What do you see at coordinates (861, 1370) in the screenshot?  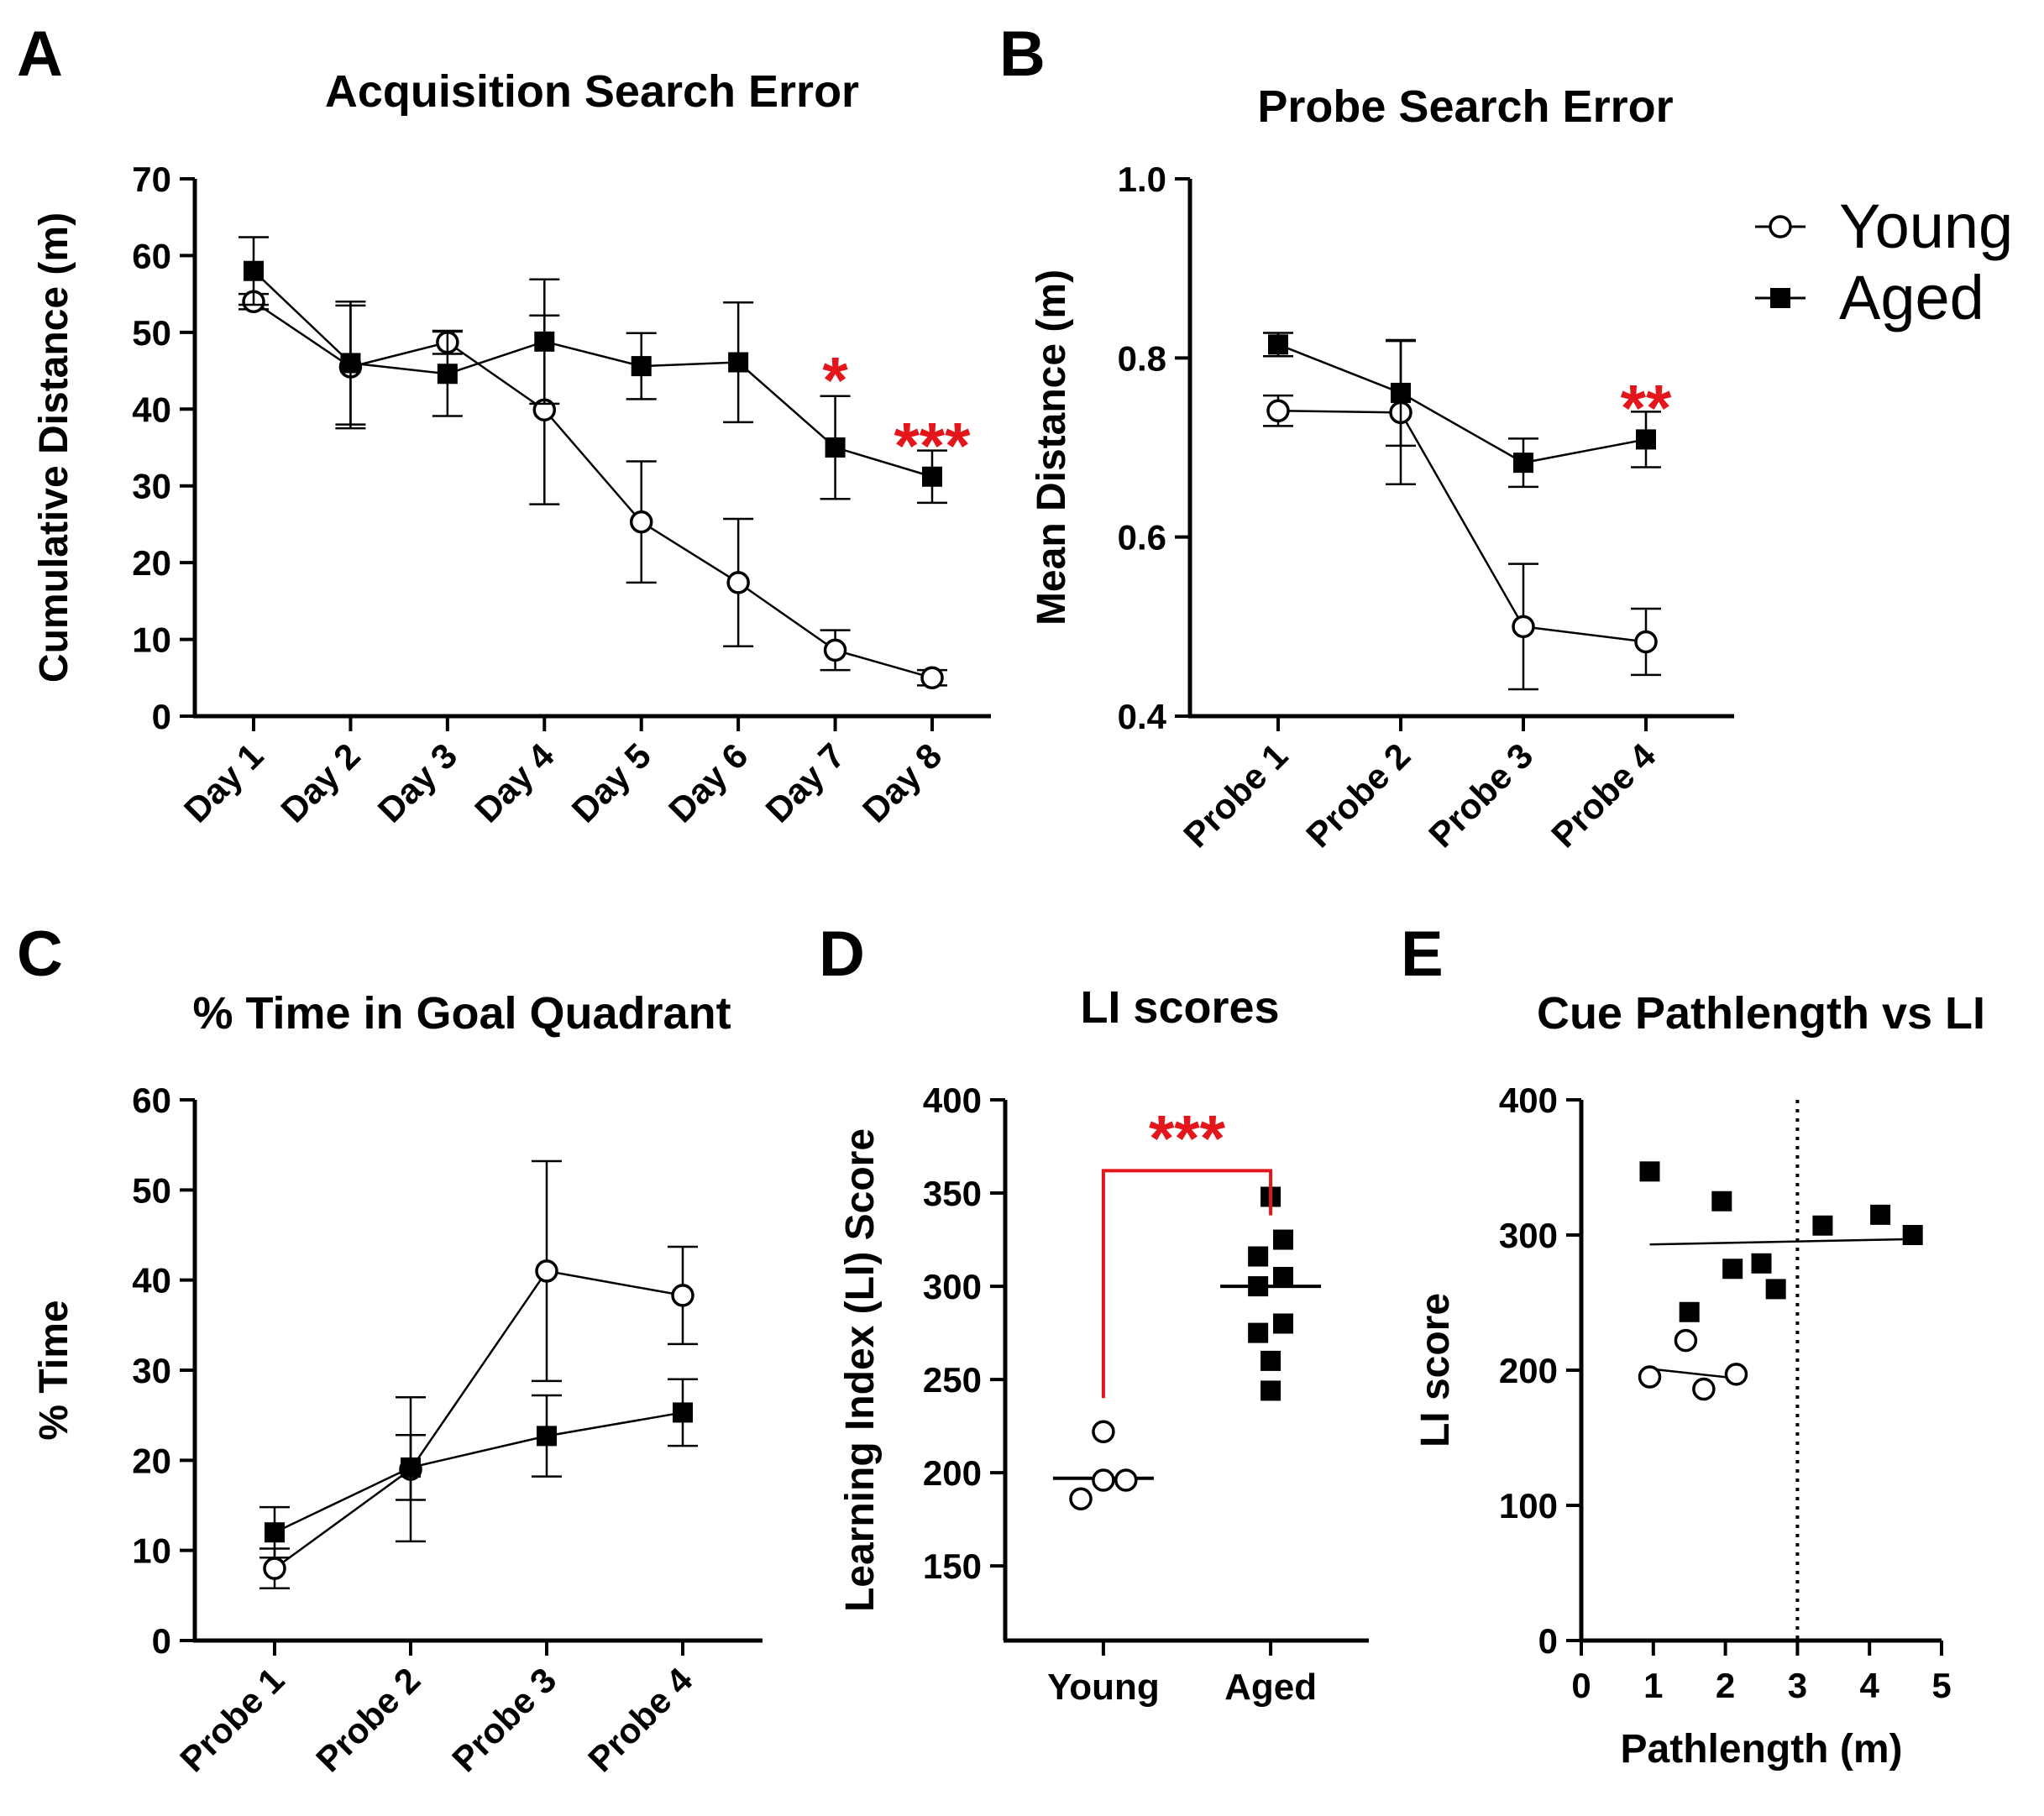 I see `y-axis-label: Learning Index (LI) Score` at bounding box center [861, 1370].